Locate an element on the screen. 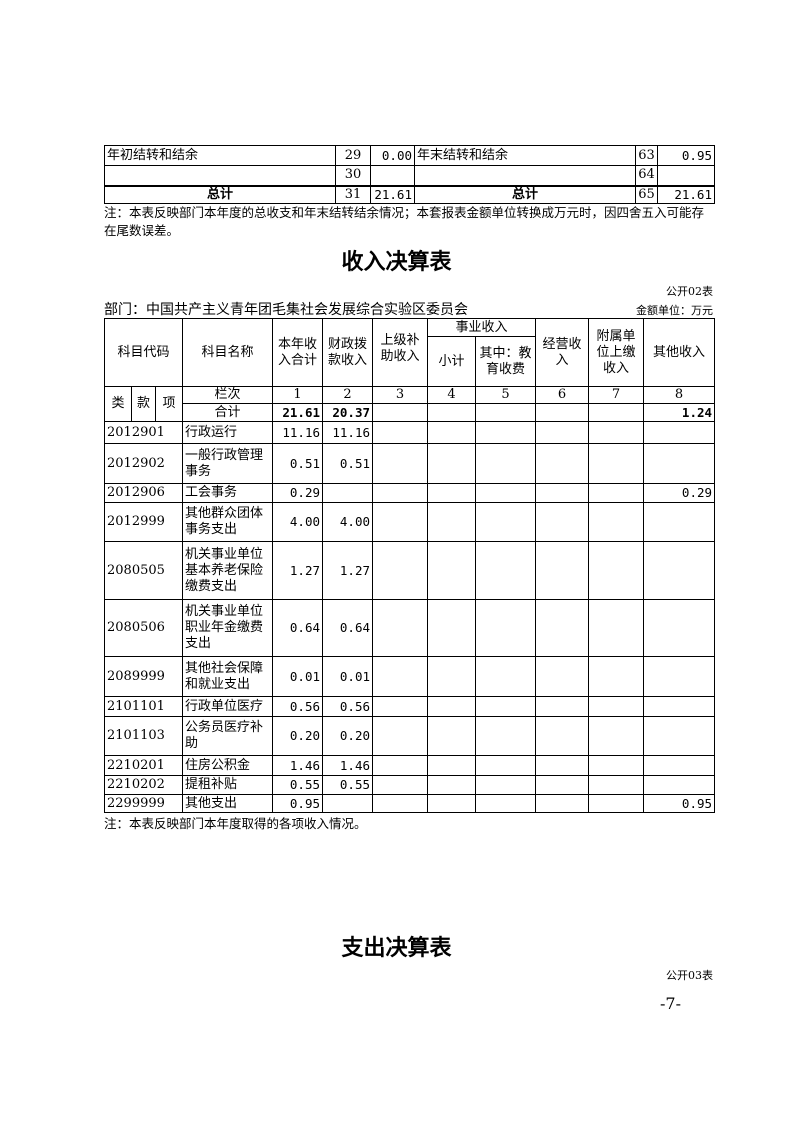  header-lei: 类 is located at coordinates (118, 404).